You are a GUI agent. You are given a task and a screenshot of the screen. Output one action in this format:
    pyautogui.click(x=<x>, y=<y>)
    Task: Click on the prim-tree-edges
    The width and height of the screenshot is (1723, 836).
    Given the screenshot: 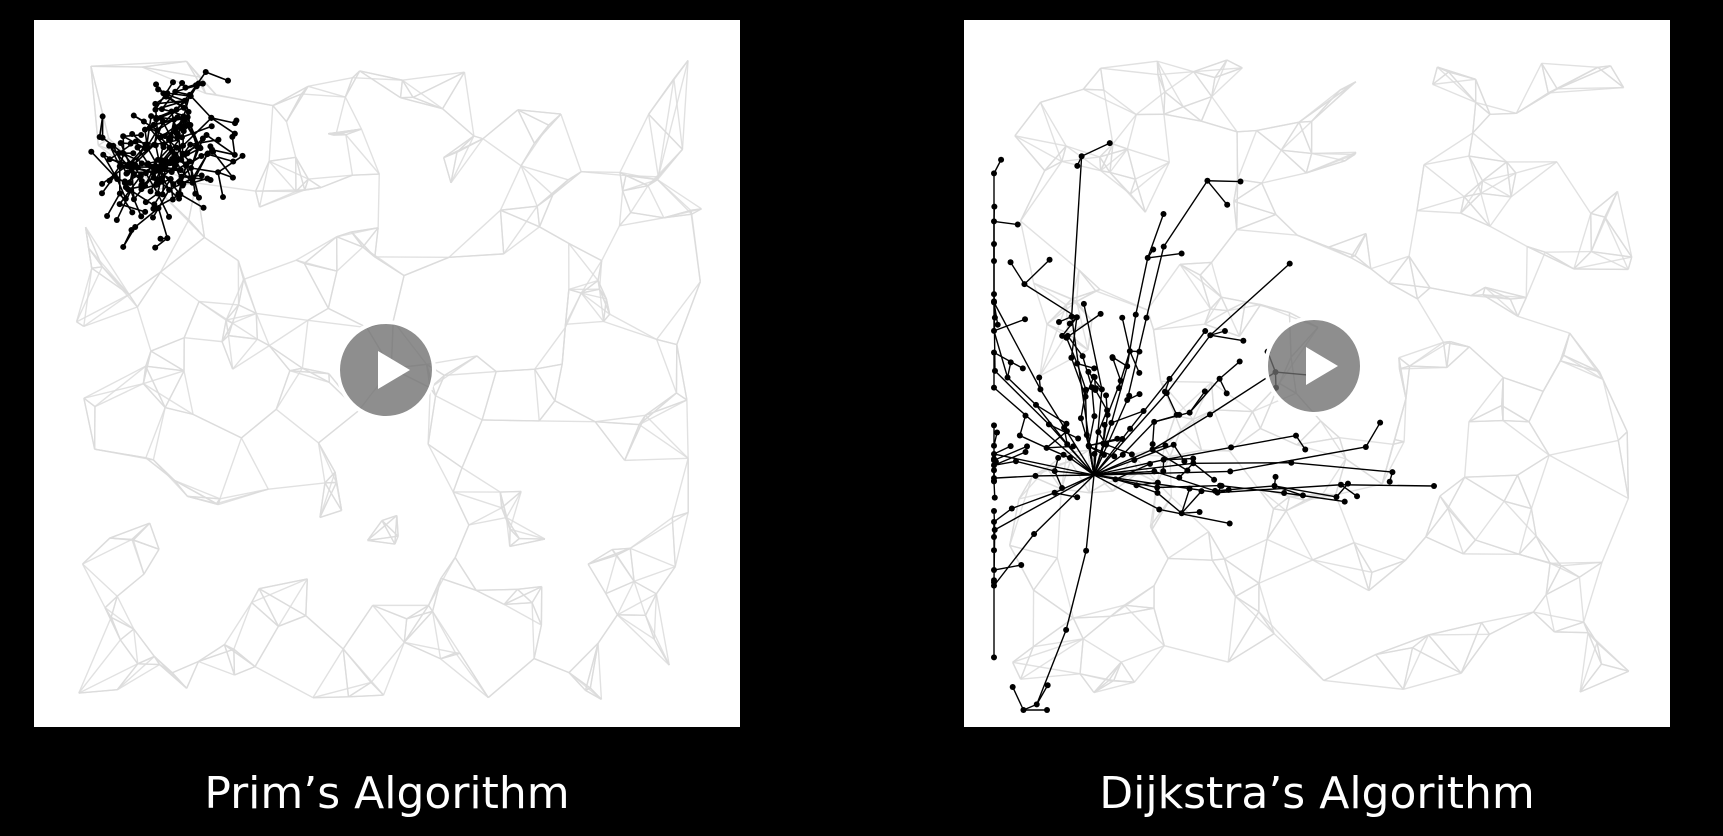 What is the action you would take?
    pyautogui.click(x=167, y=159)
    